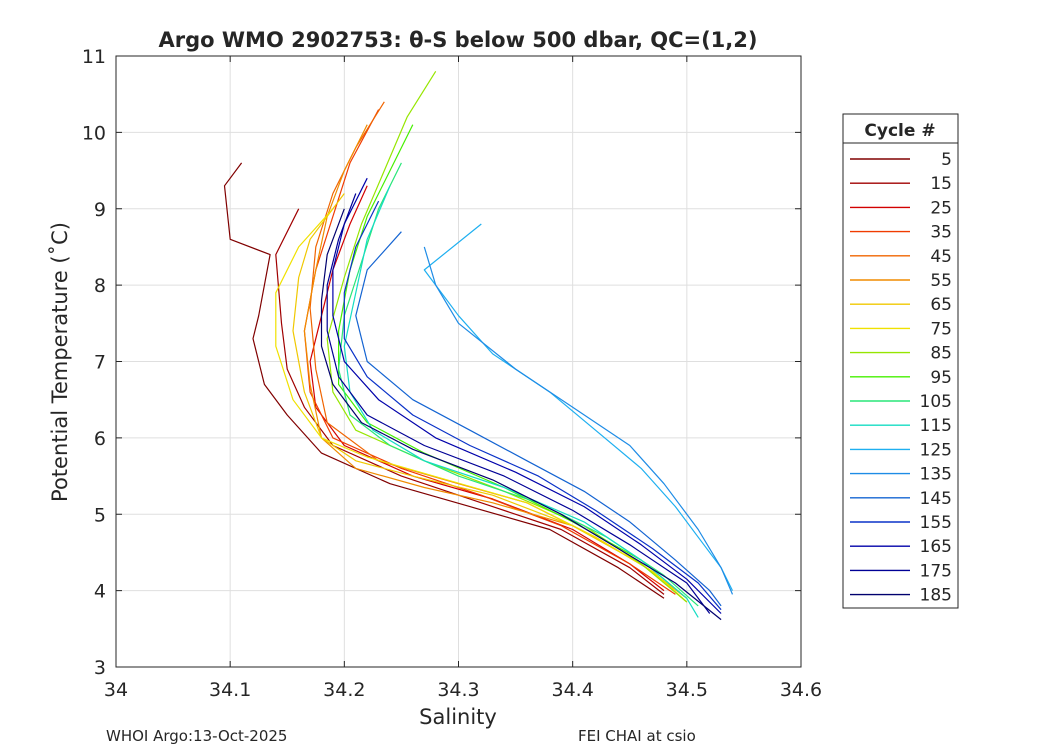  I want to click on footer-left: WHOI Argo:13-Oct-2025, so click(196, 736).